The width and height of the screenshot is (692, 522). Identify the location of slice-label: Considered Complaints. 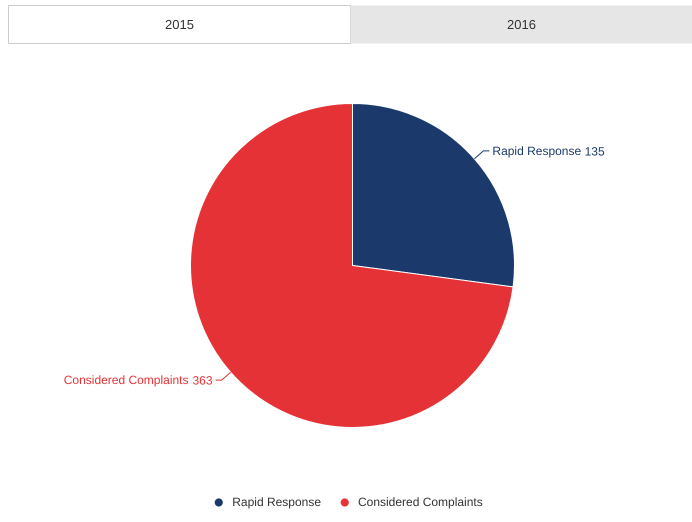
(126, 380).